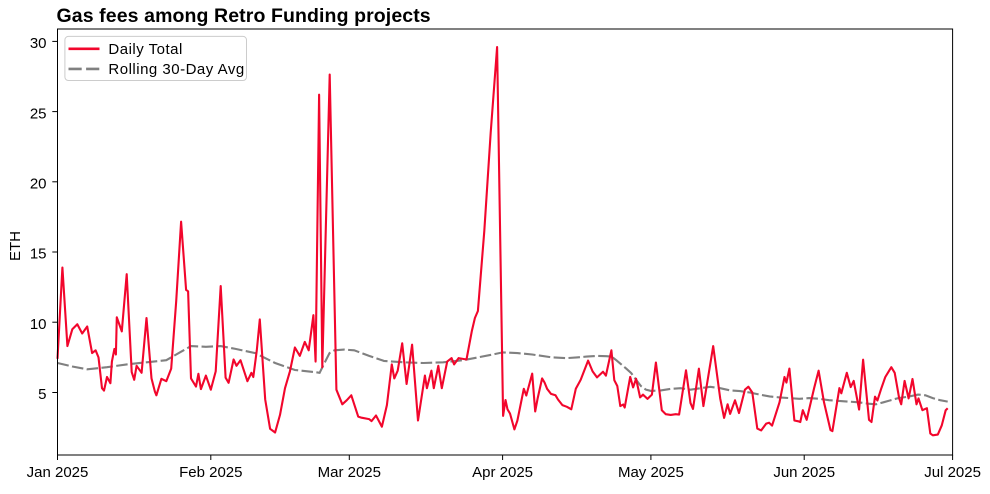 This screenshot has height=494, width=990. Describe the element at coordinates (58, 472) in the screenshot. I see `svg-text: Jan 2025` at that location.